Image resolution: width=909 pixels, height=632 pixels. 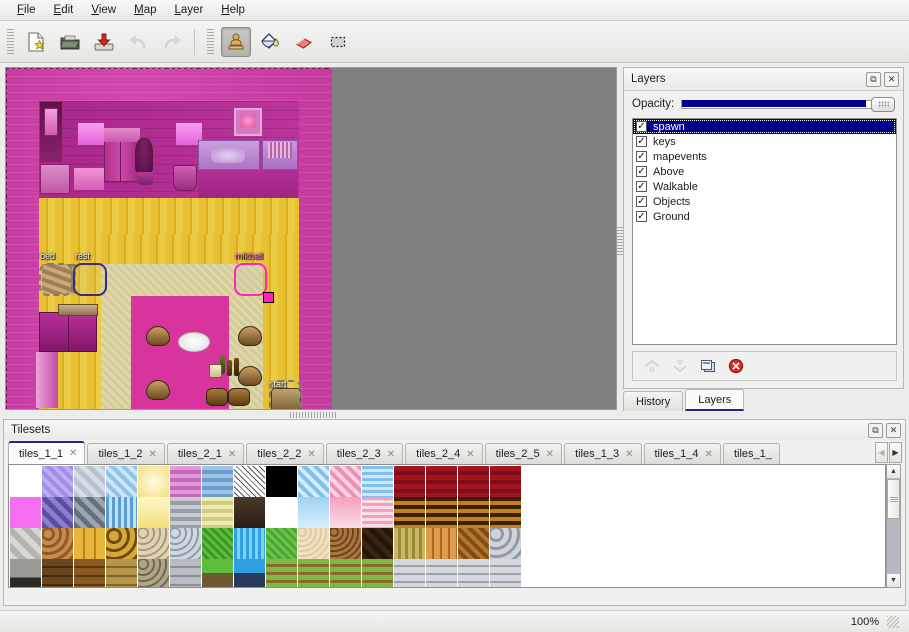 I want to click on menu-help: Help, so click(x=233, y=10).